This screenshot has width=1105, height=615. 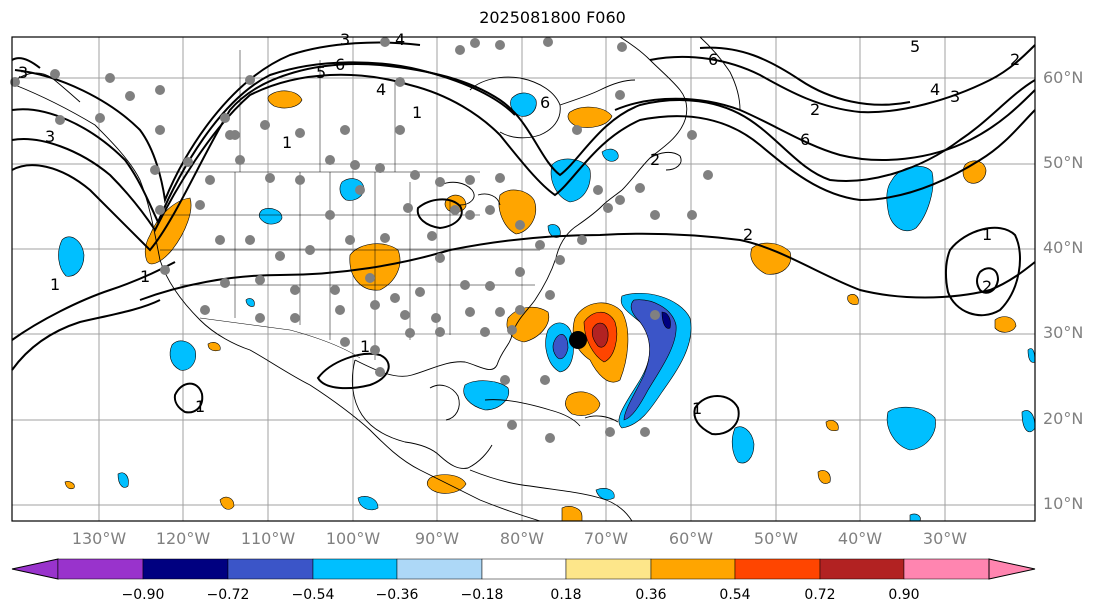 I want to click on lon-label-70w: 70°W, so click(x=606, y=538).